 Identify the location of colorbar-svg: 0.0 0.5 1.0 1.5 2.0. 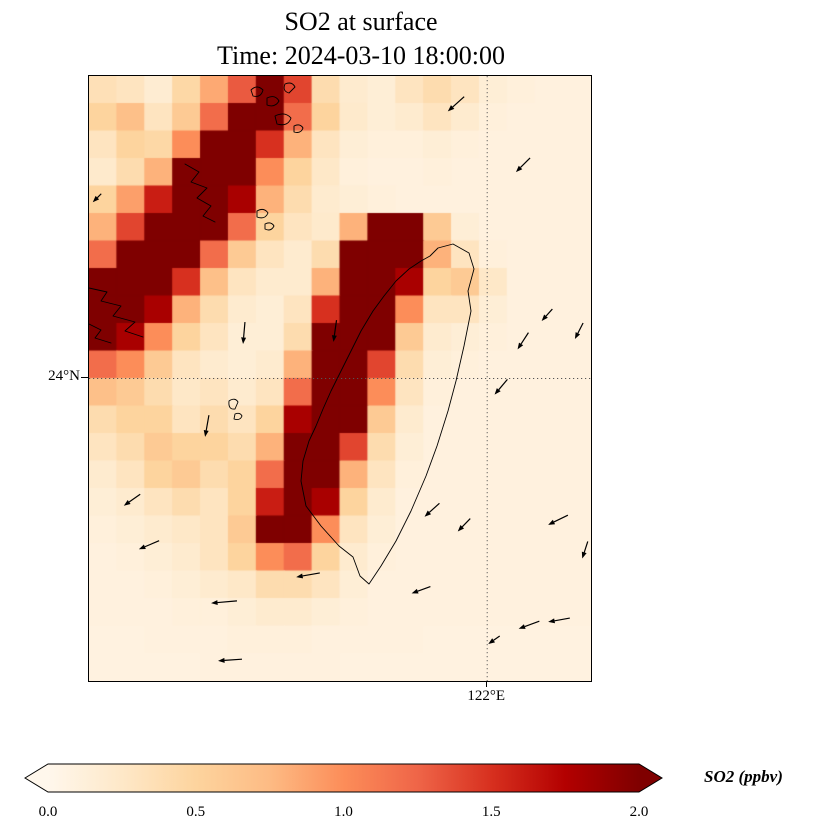
(343, 791).